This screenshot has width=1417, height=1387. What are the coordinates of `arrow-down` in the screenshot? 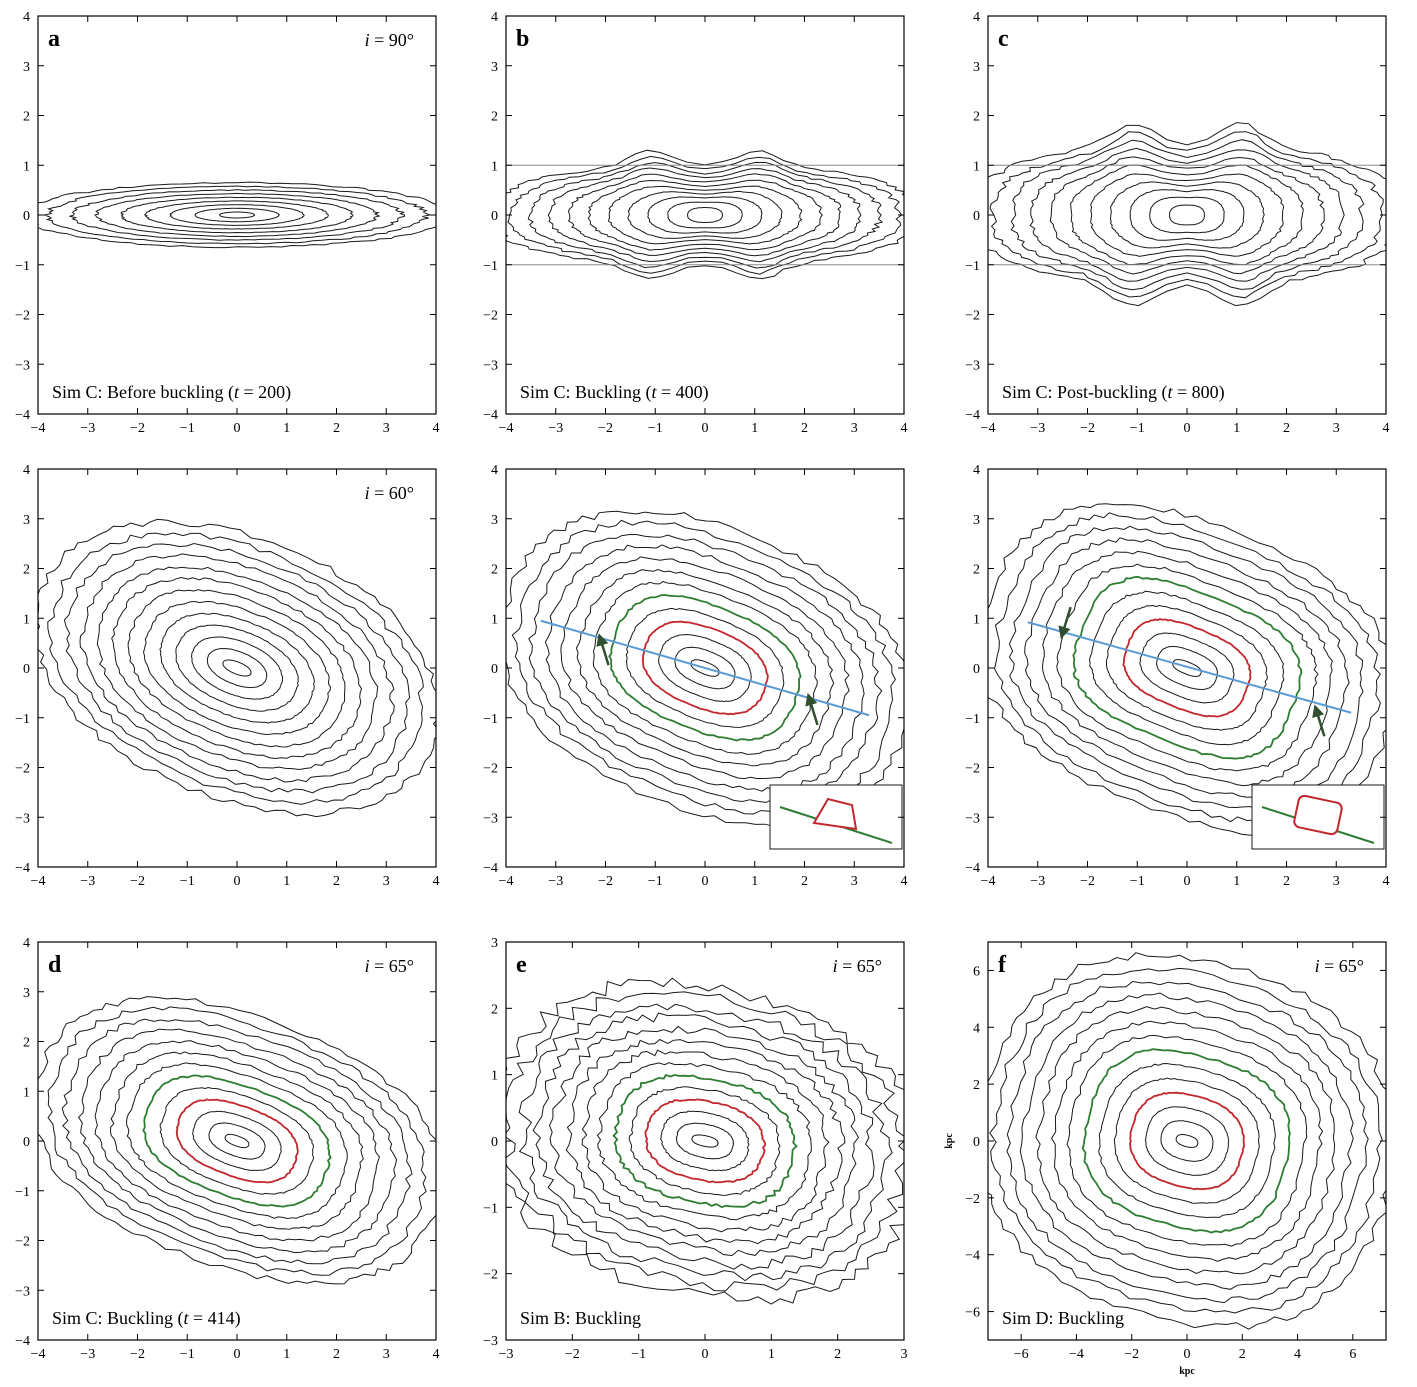 It's located at (812, 709).